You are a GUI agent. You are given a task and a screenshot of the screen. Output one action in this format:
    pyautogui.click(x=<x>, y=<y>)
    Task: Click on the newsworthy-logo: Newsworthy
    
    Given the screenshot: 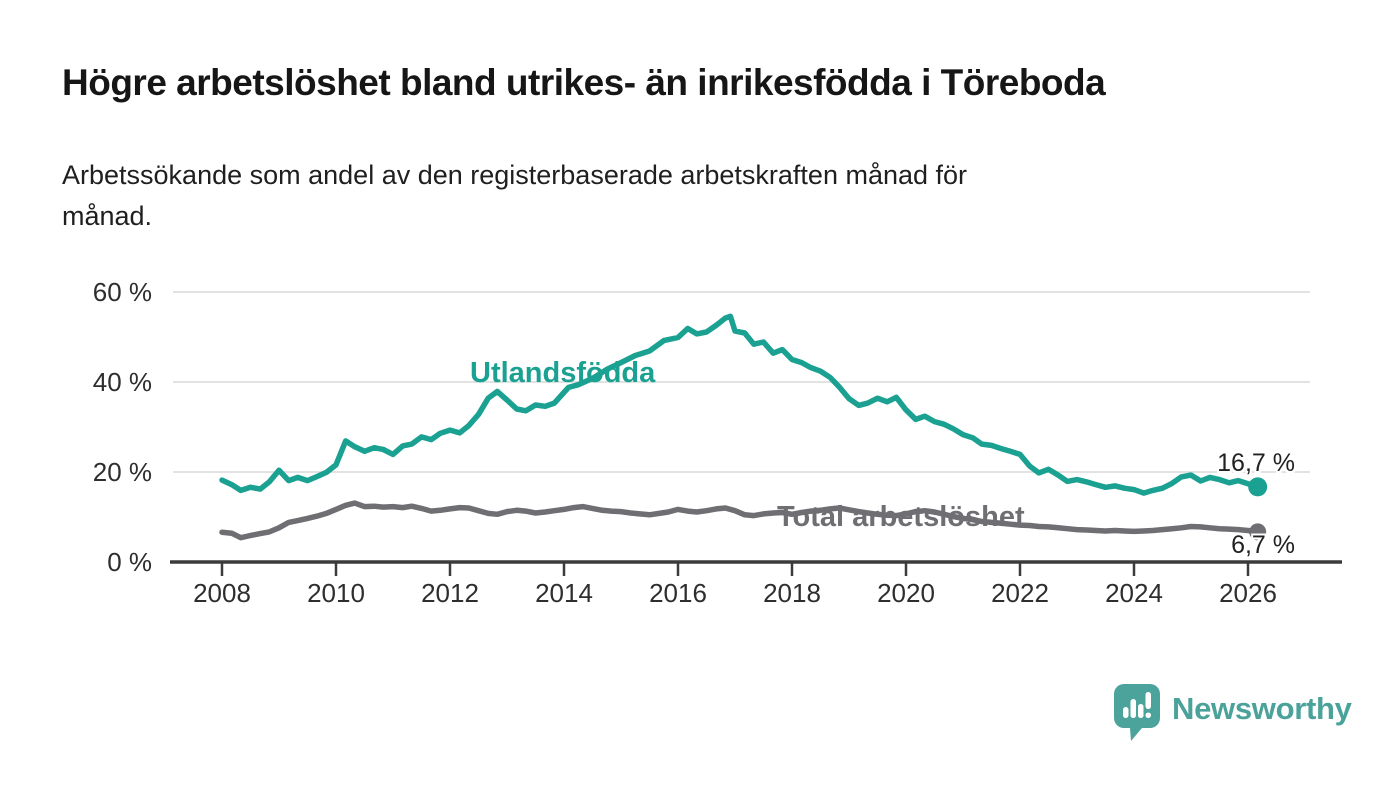 What is the action you would take?
    pyautogui.click(x=1233, y=713)
    